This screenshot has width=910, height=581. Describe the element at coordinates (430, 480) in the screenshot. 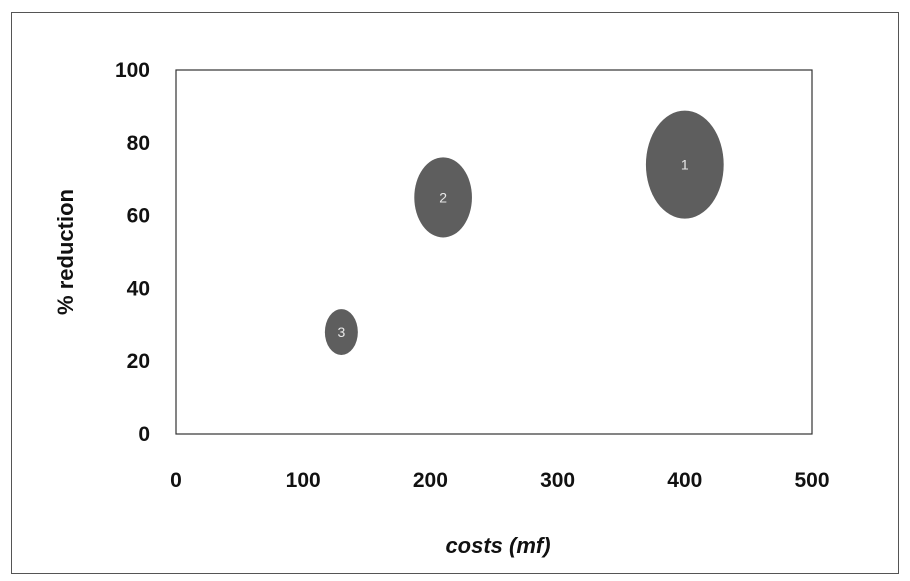

I see `x-tick-label: 200` at that location.